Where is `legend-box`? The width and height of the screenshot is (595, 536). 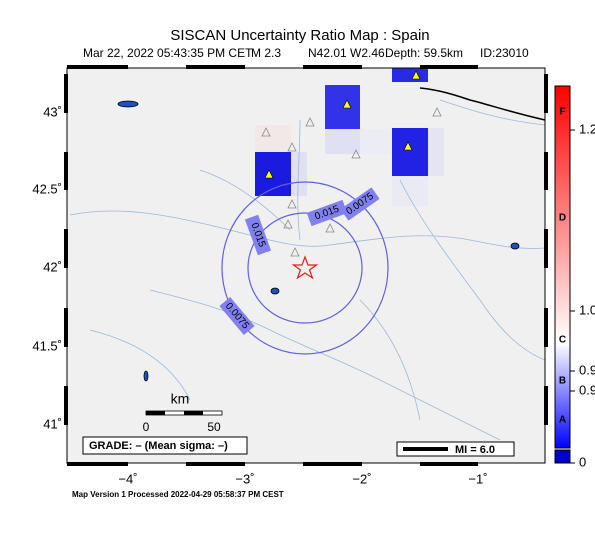
legend-box is located at coordinates (455, 449).